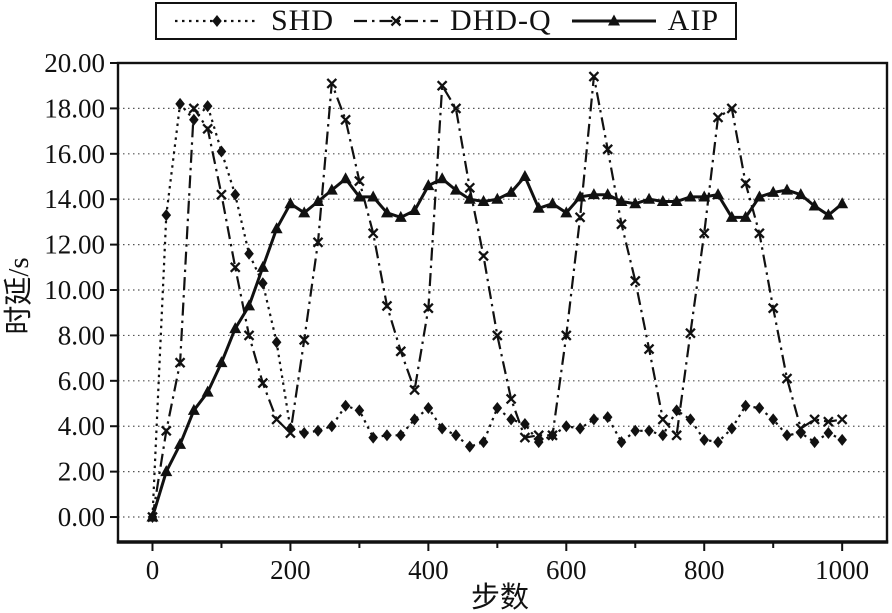 The width and height of the screenshot is (892, 613). I want to click on y-tick-label: 10.00, so click(74, 290).